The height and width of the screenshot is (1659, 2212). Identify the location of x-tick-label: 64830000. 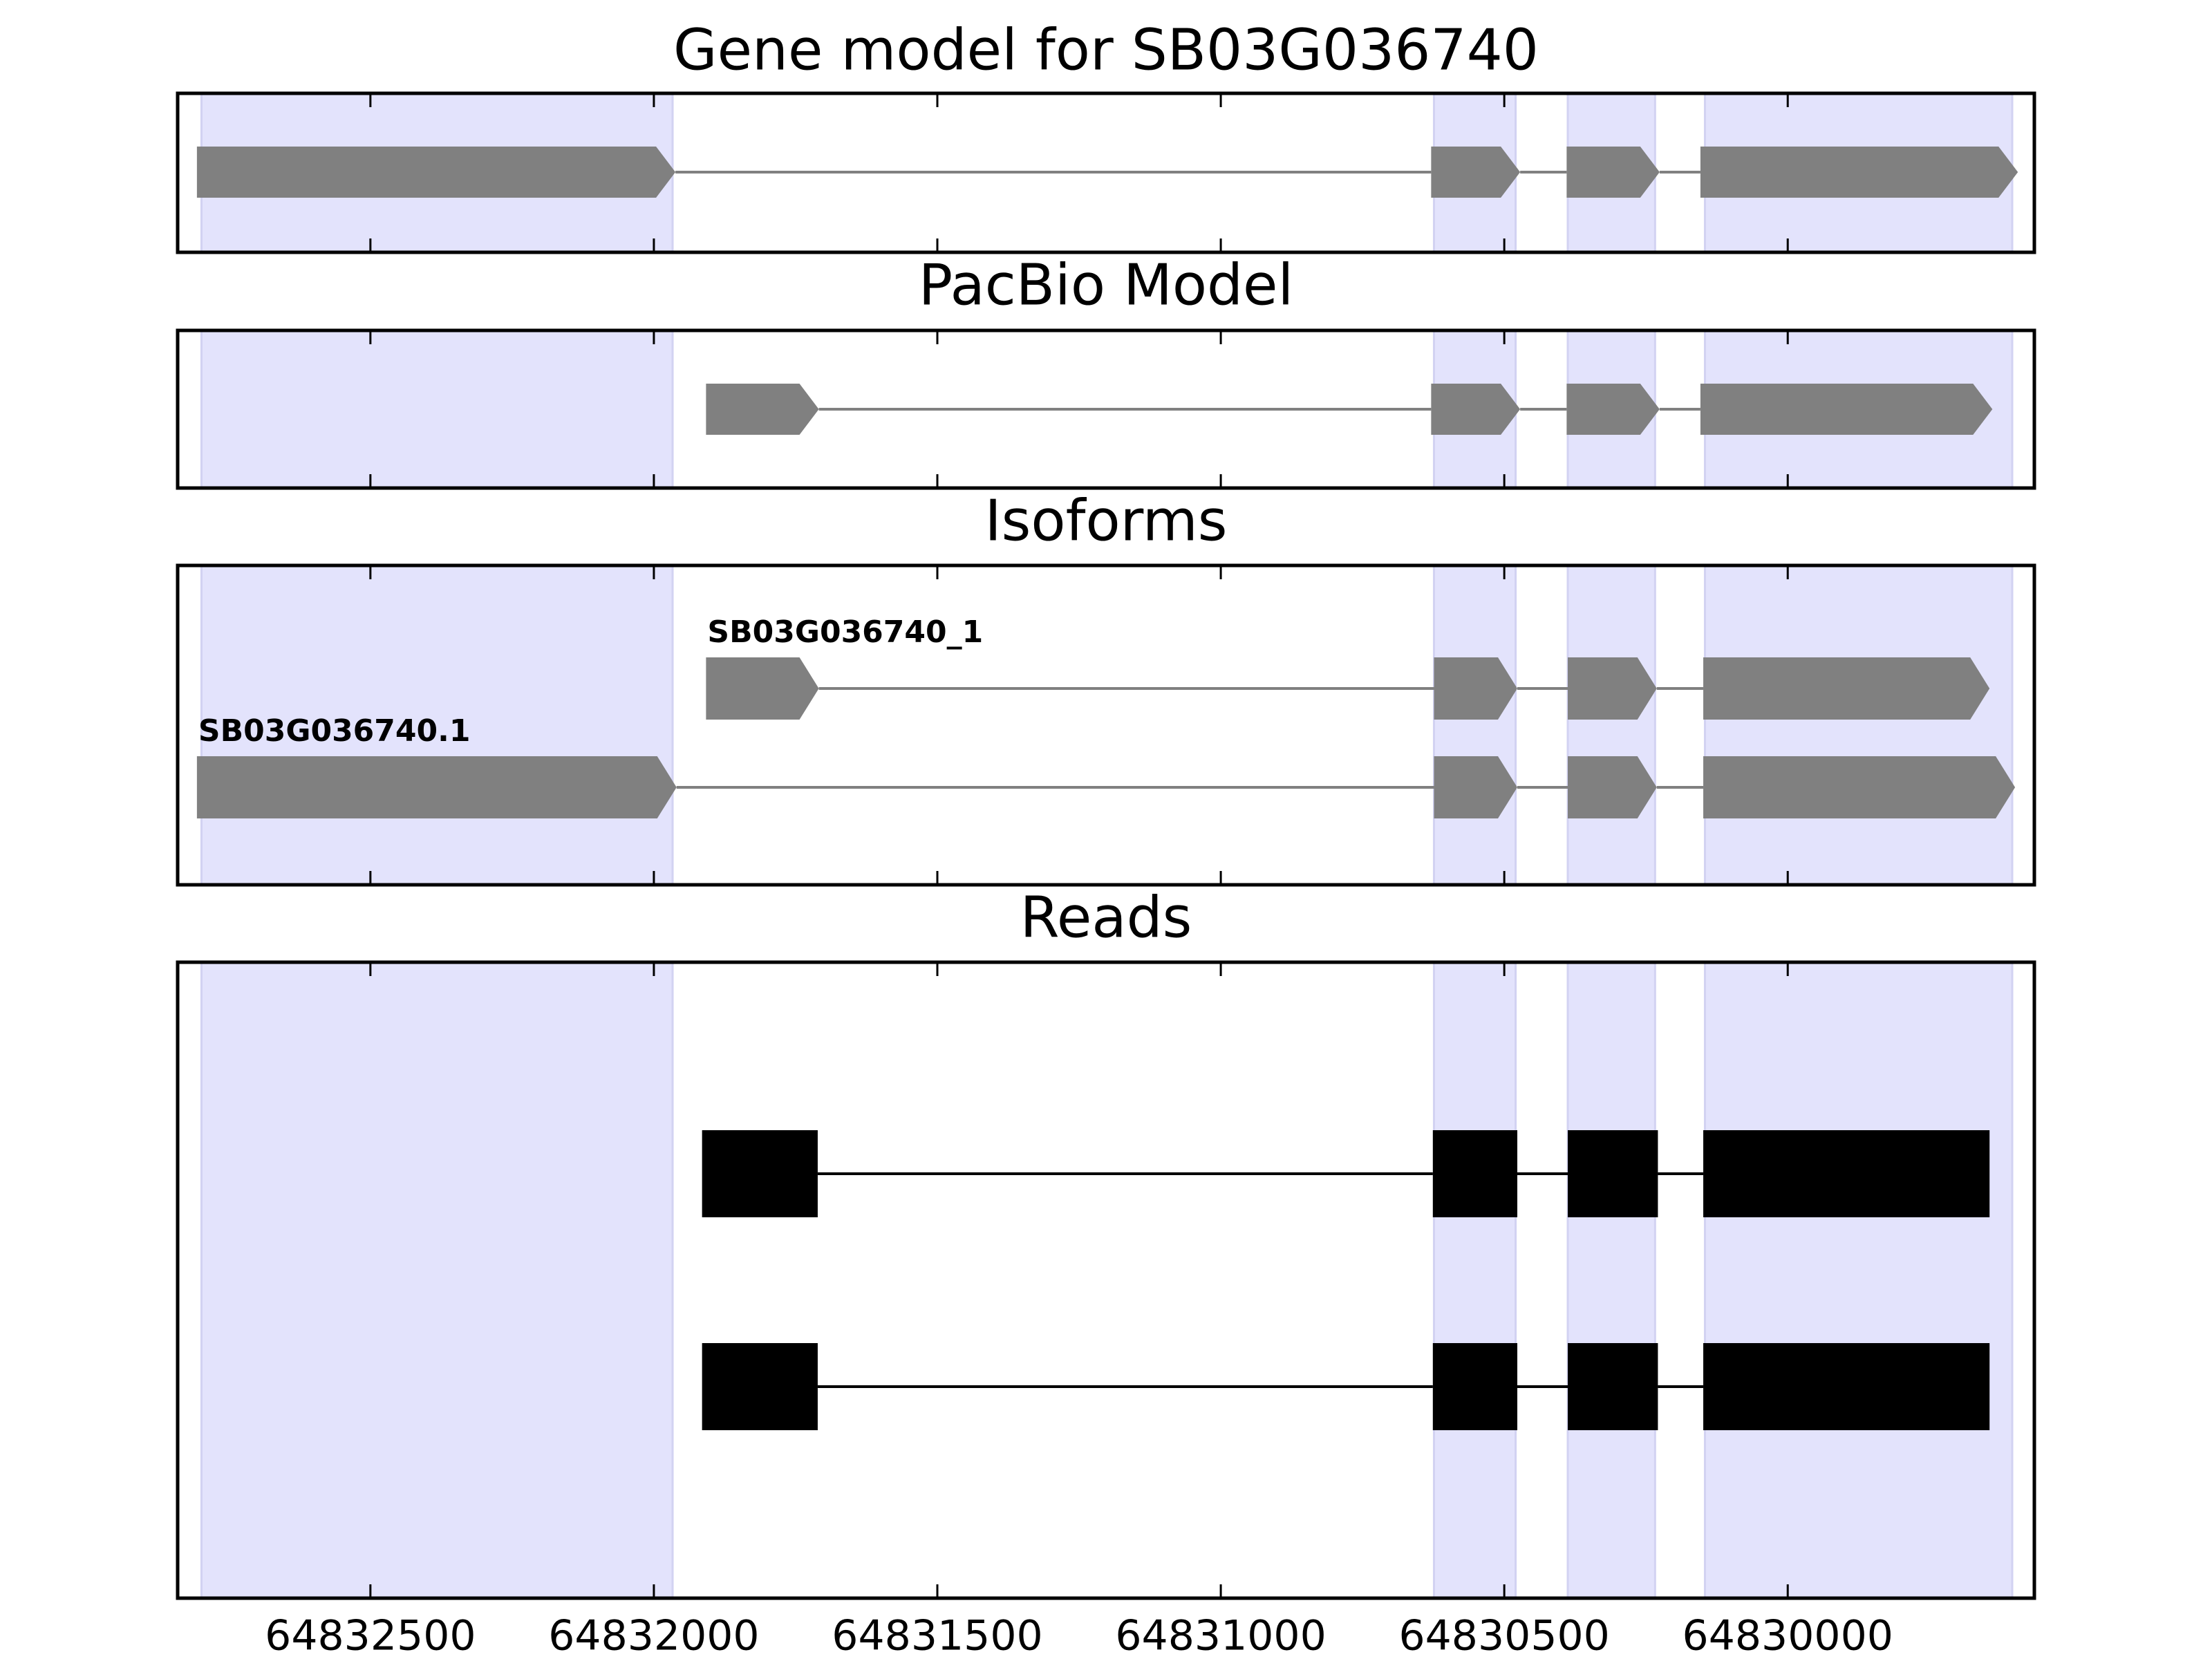
(1788, 1635).